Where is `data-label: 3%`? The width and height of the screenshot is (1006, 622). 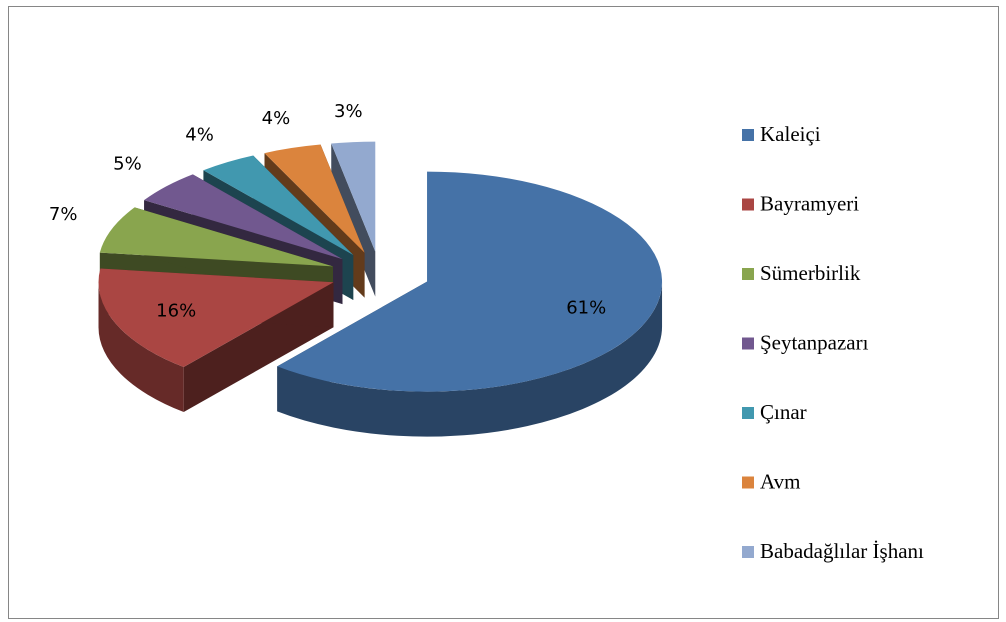 data-label: 3% is located at coordinates (348, 111).